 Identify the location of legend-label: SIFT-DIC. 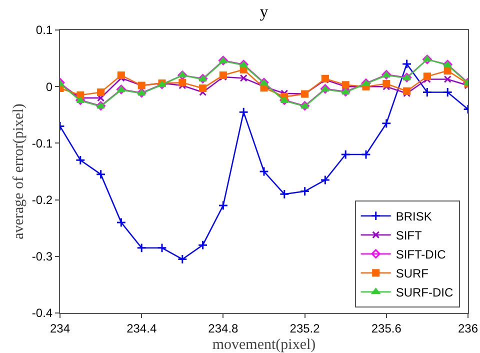
(421, 255).